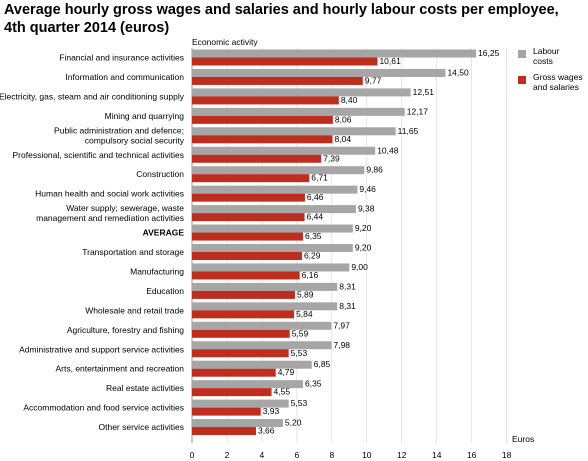 The width and height of the screenshot is (588, 461). What do you see at coordinates (408, 131) in the screenshot?
I see `data-label-labour-costs: 11,65` at bounding box center [408, 131].